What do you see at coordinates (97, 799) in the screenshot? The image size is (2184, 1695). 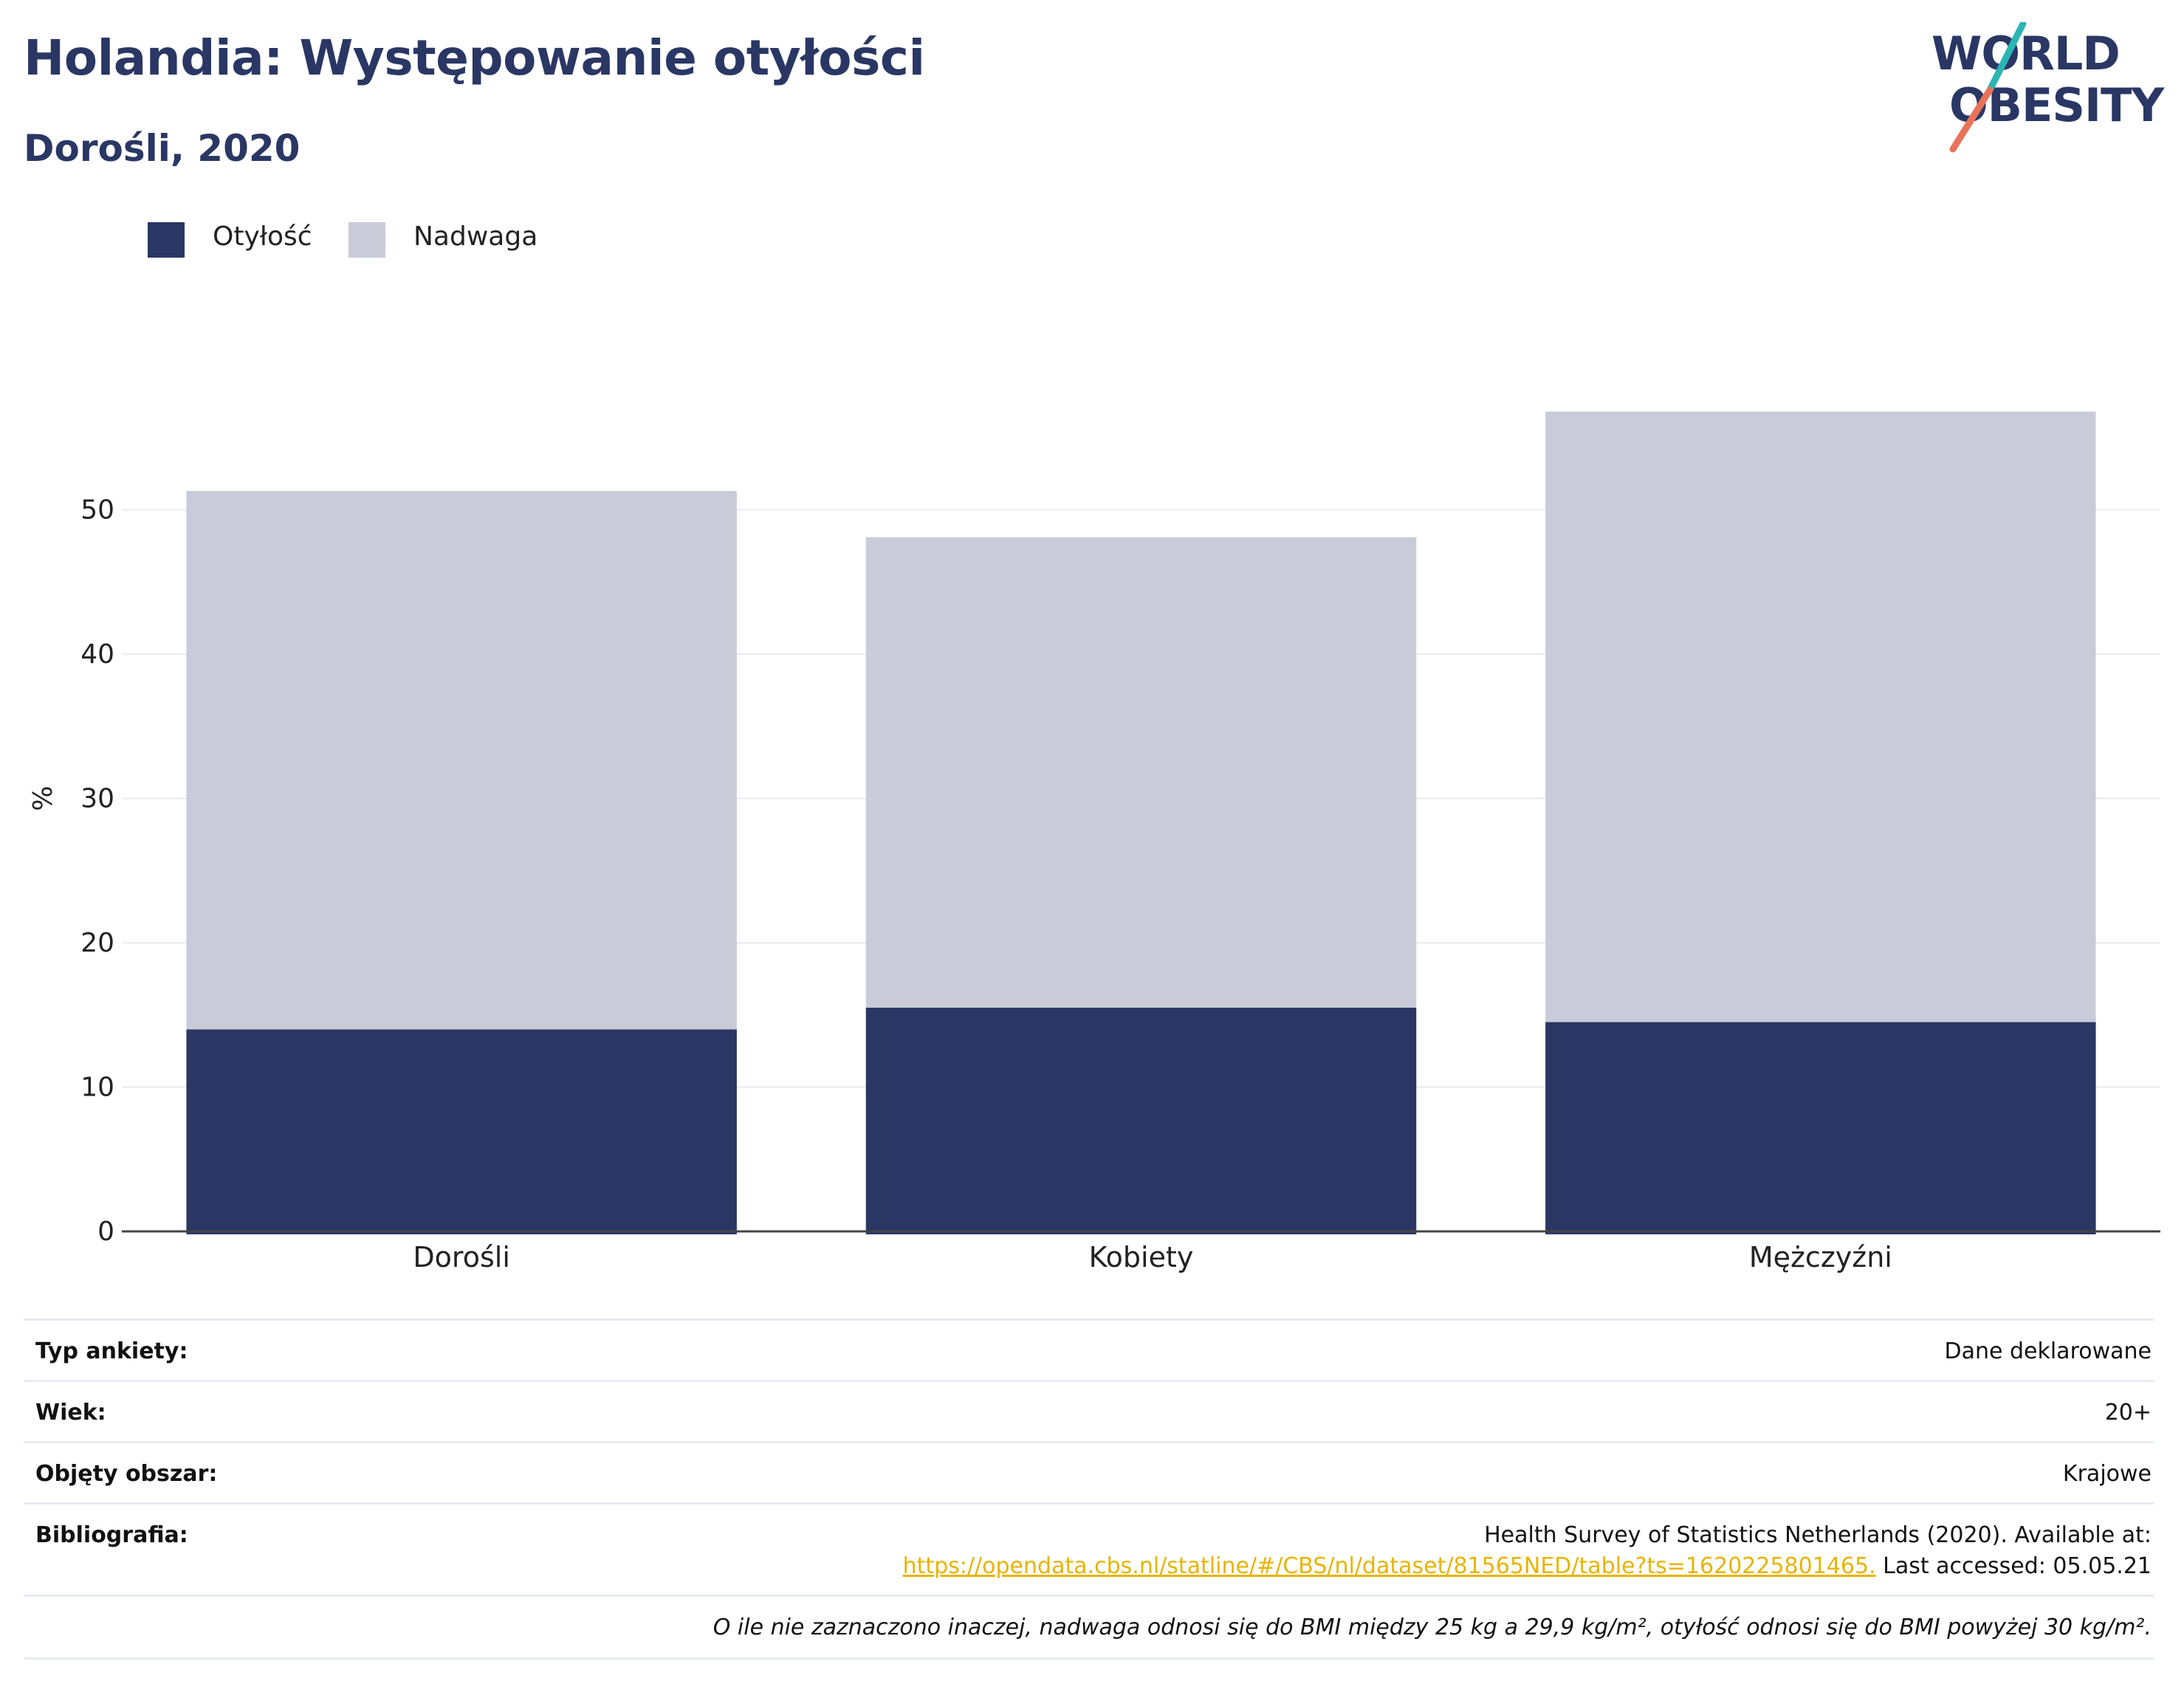 I see `y-tick-label: 30` at bounding box center [97, 799].